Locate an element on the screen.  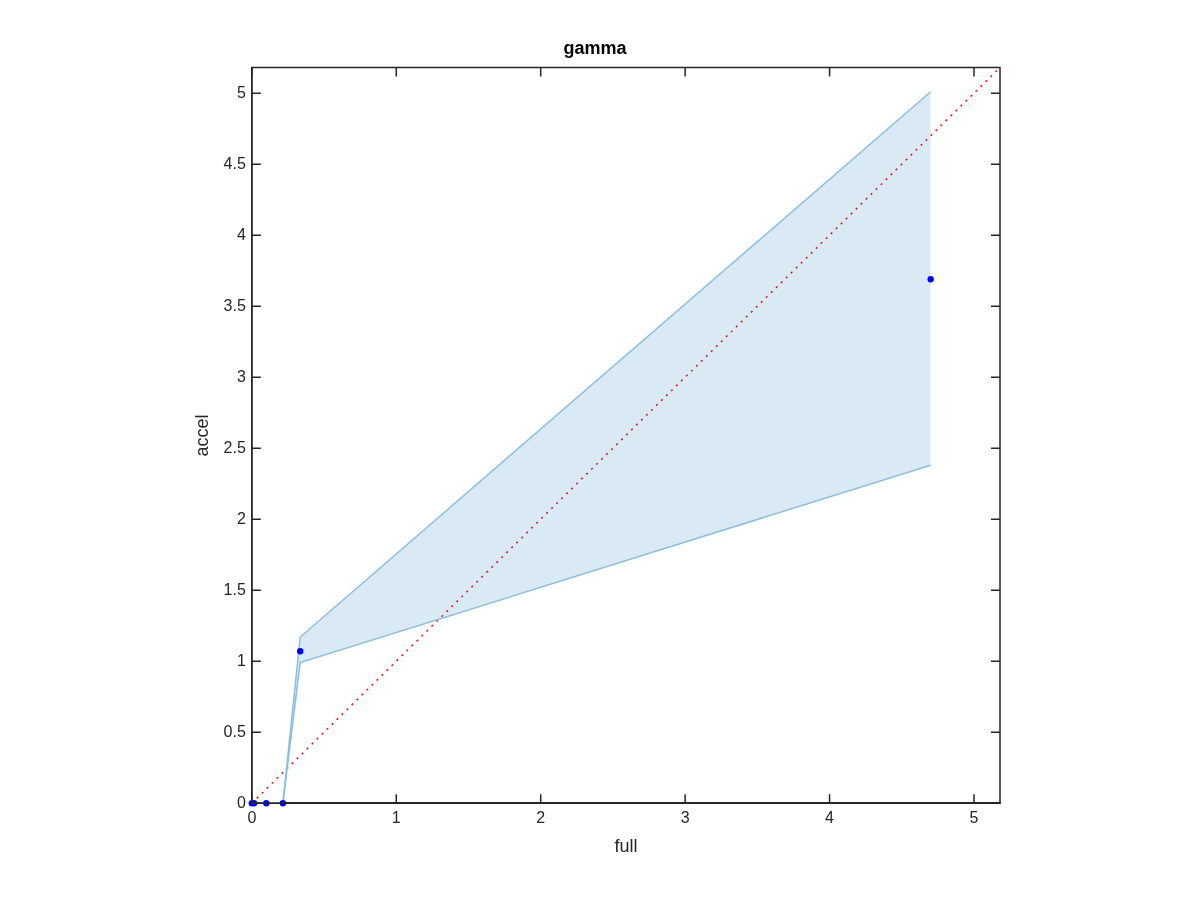
x-axis-title: full is located at coordinates (626, 846).